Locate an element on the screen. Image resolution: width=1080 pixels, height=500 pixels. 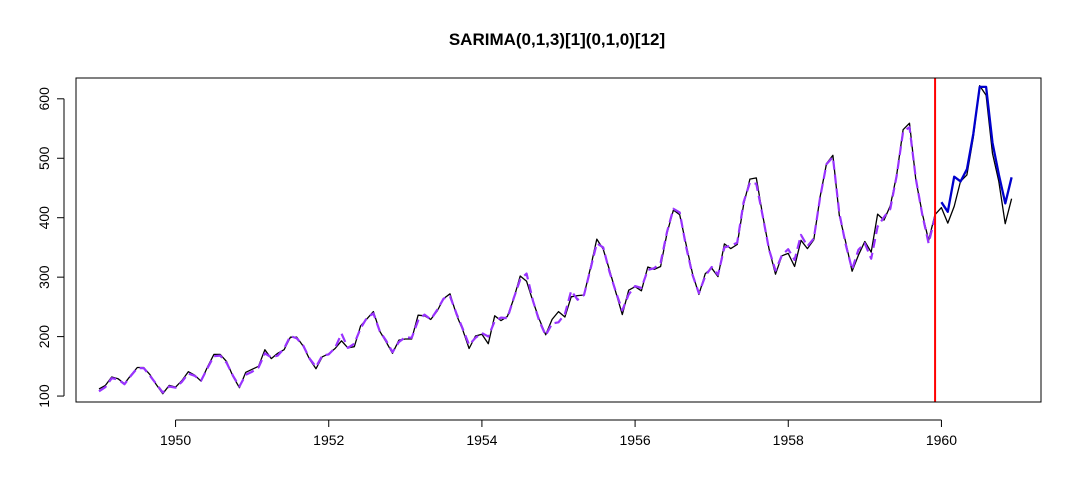
y-tick-label: 200 is located at coordinates (44, 337).